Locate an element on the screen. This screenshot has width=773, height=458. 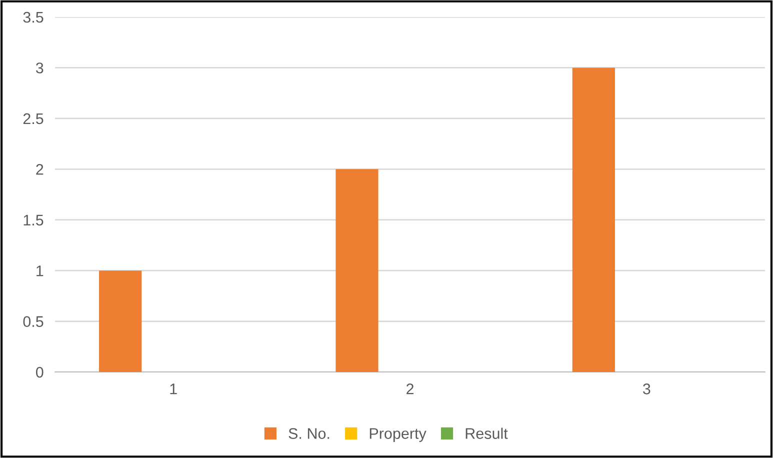
y-tick-label: 2.5 is located at coordinates (33, 118).